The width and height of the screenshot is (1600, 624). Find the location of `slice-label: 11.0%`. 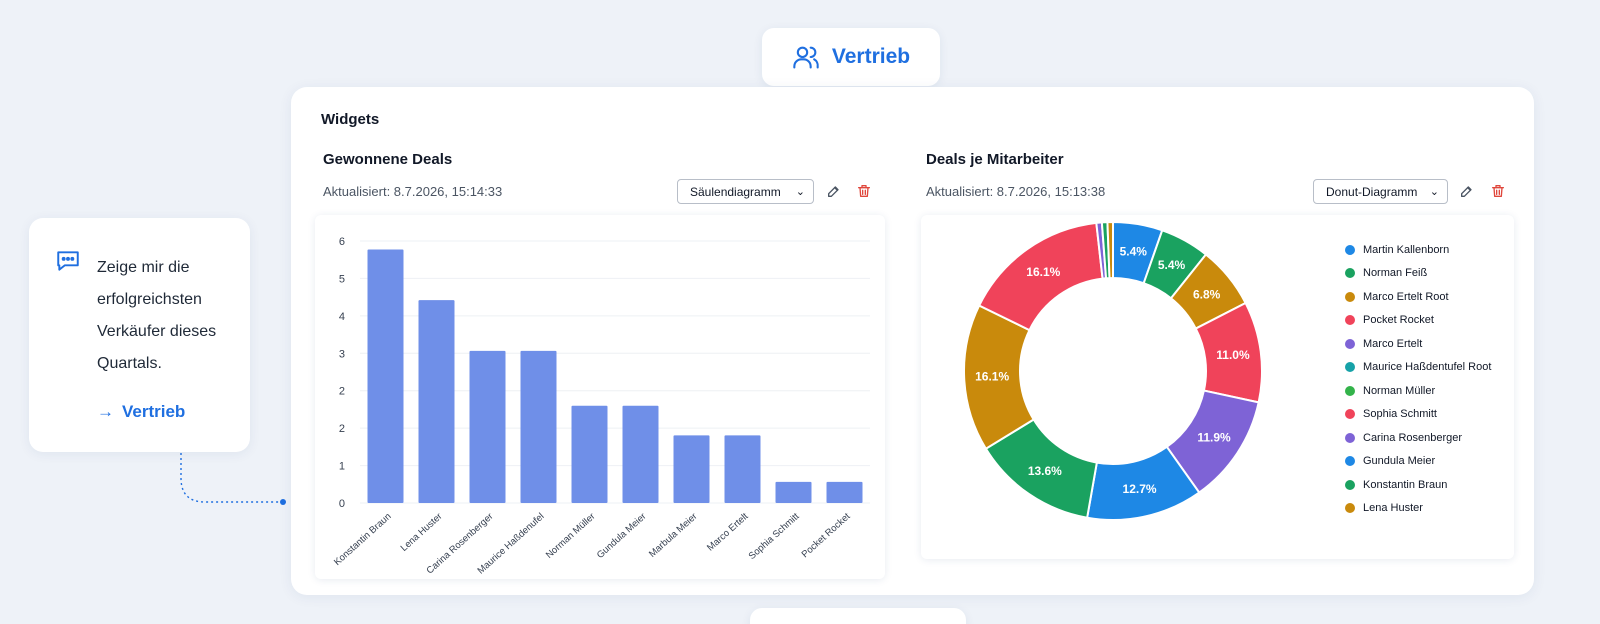

slice-label: 11.0% is located at coordinates (1233, 355).